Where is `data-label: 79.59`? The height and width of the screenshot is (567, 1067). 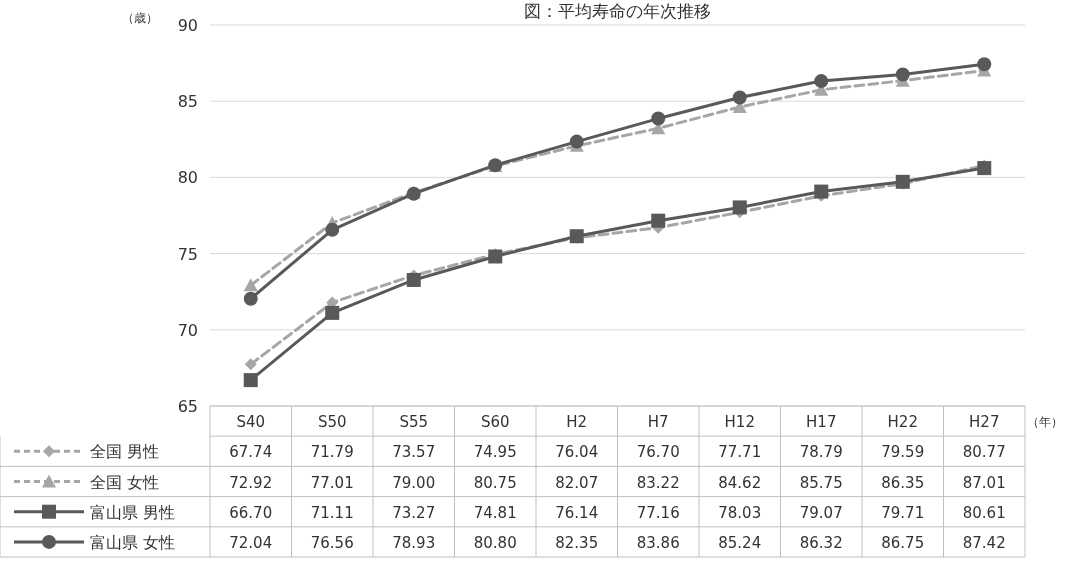 data-label: 79.59 is located at coordinates (903, 452).